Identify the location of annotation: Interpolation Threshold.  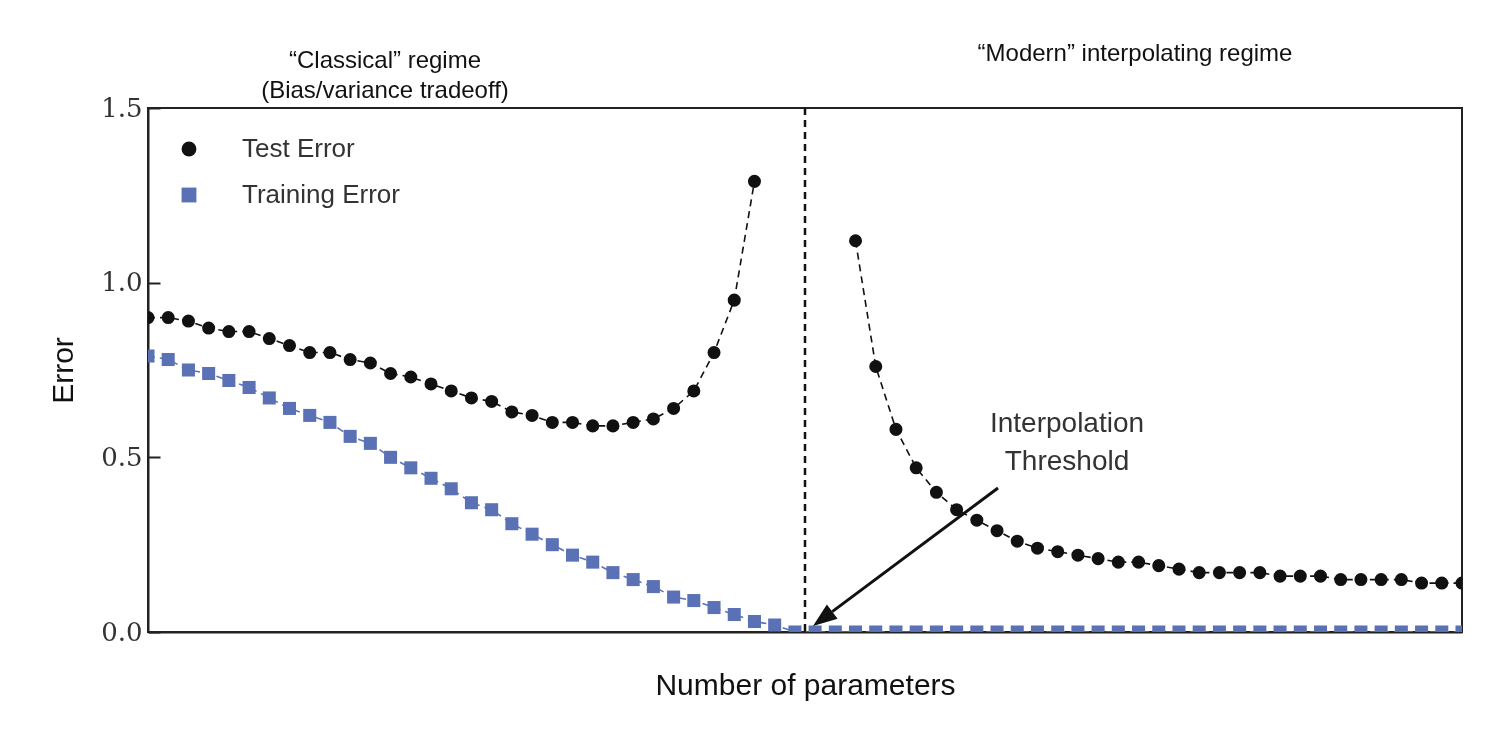
(1067, 441).